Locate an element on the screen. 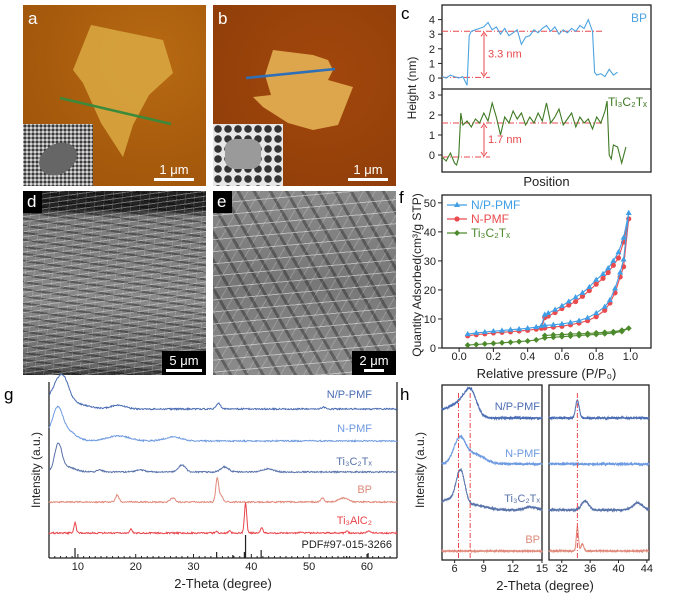  isotherm-axes-frame is located at coordinates (546, 271).